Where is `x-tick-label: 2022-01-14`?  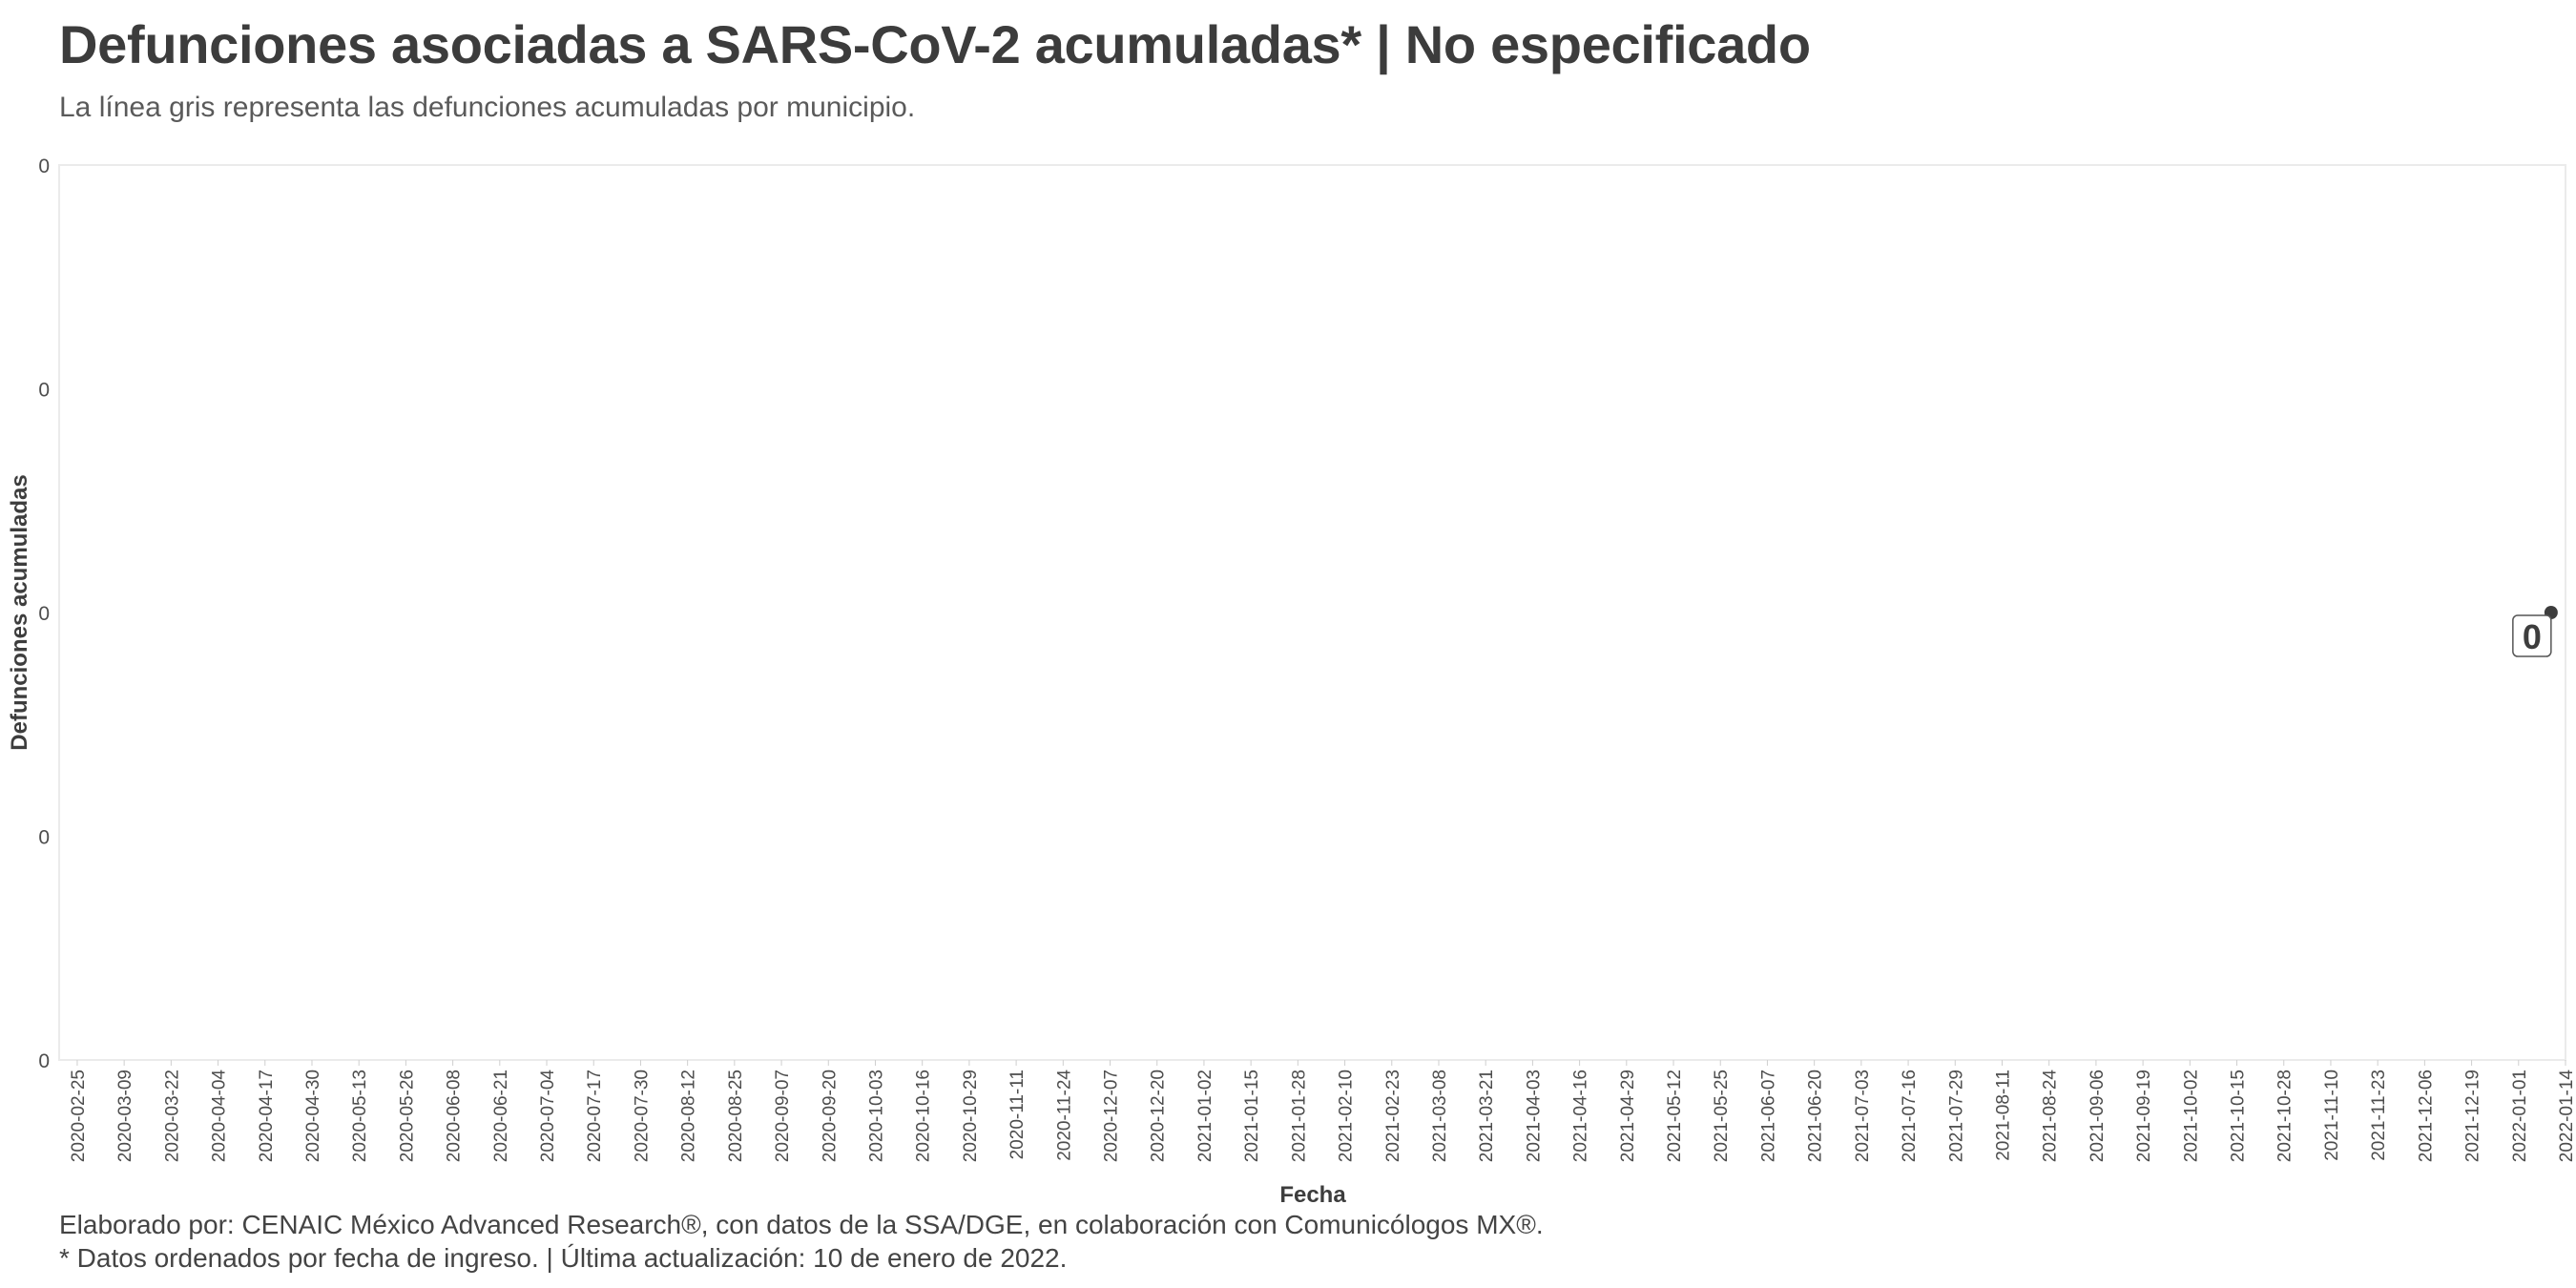 x-tick-label: 2022-01-14 is located at coordinates (2566, 1116).